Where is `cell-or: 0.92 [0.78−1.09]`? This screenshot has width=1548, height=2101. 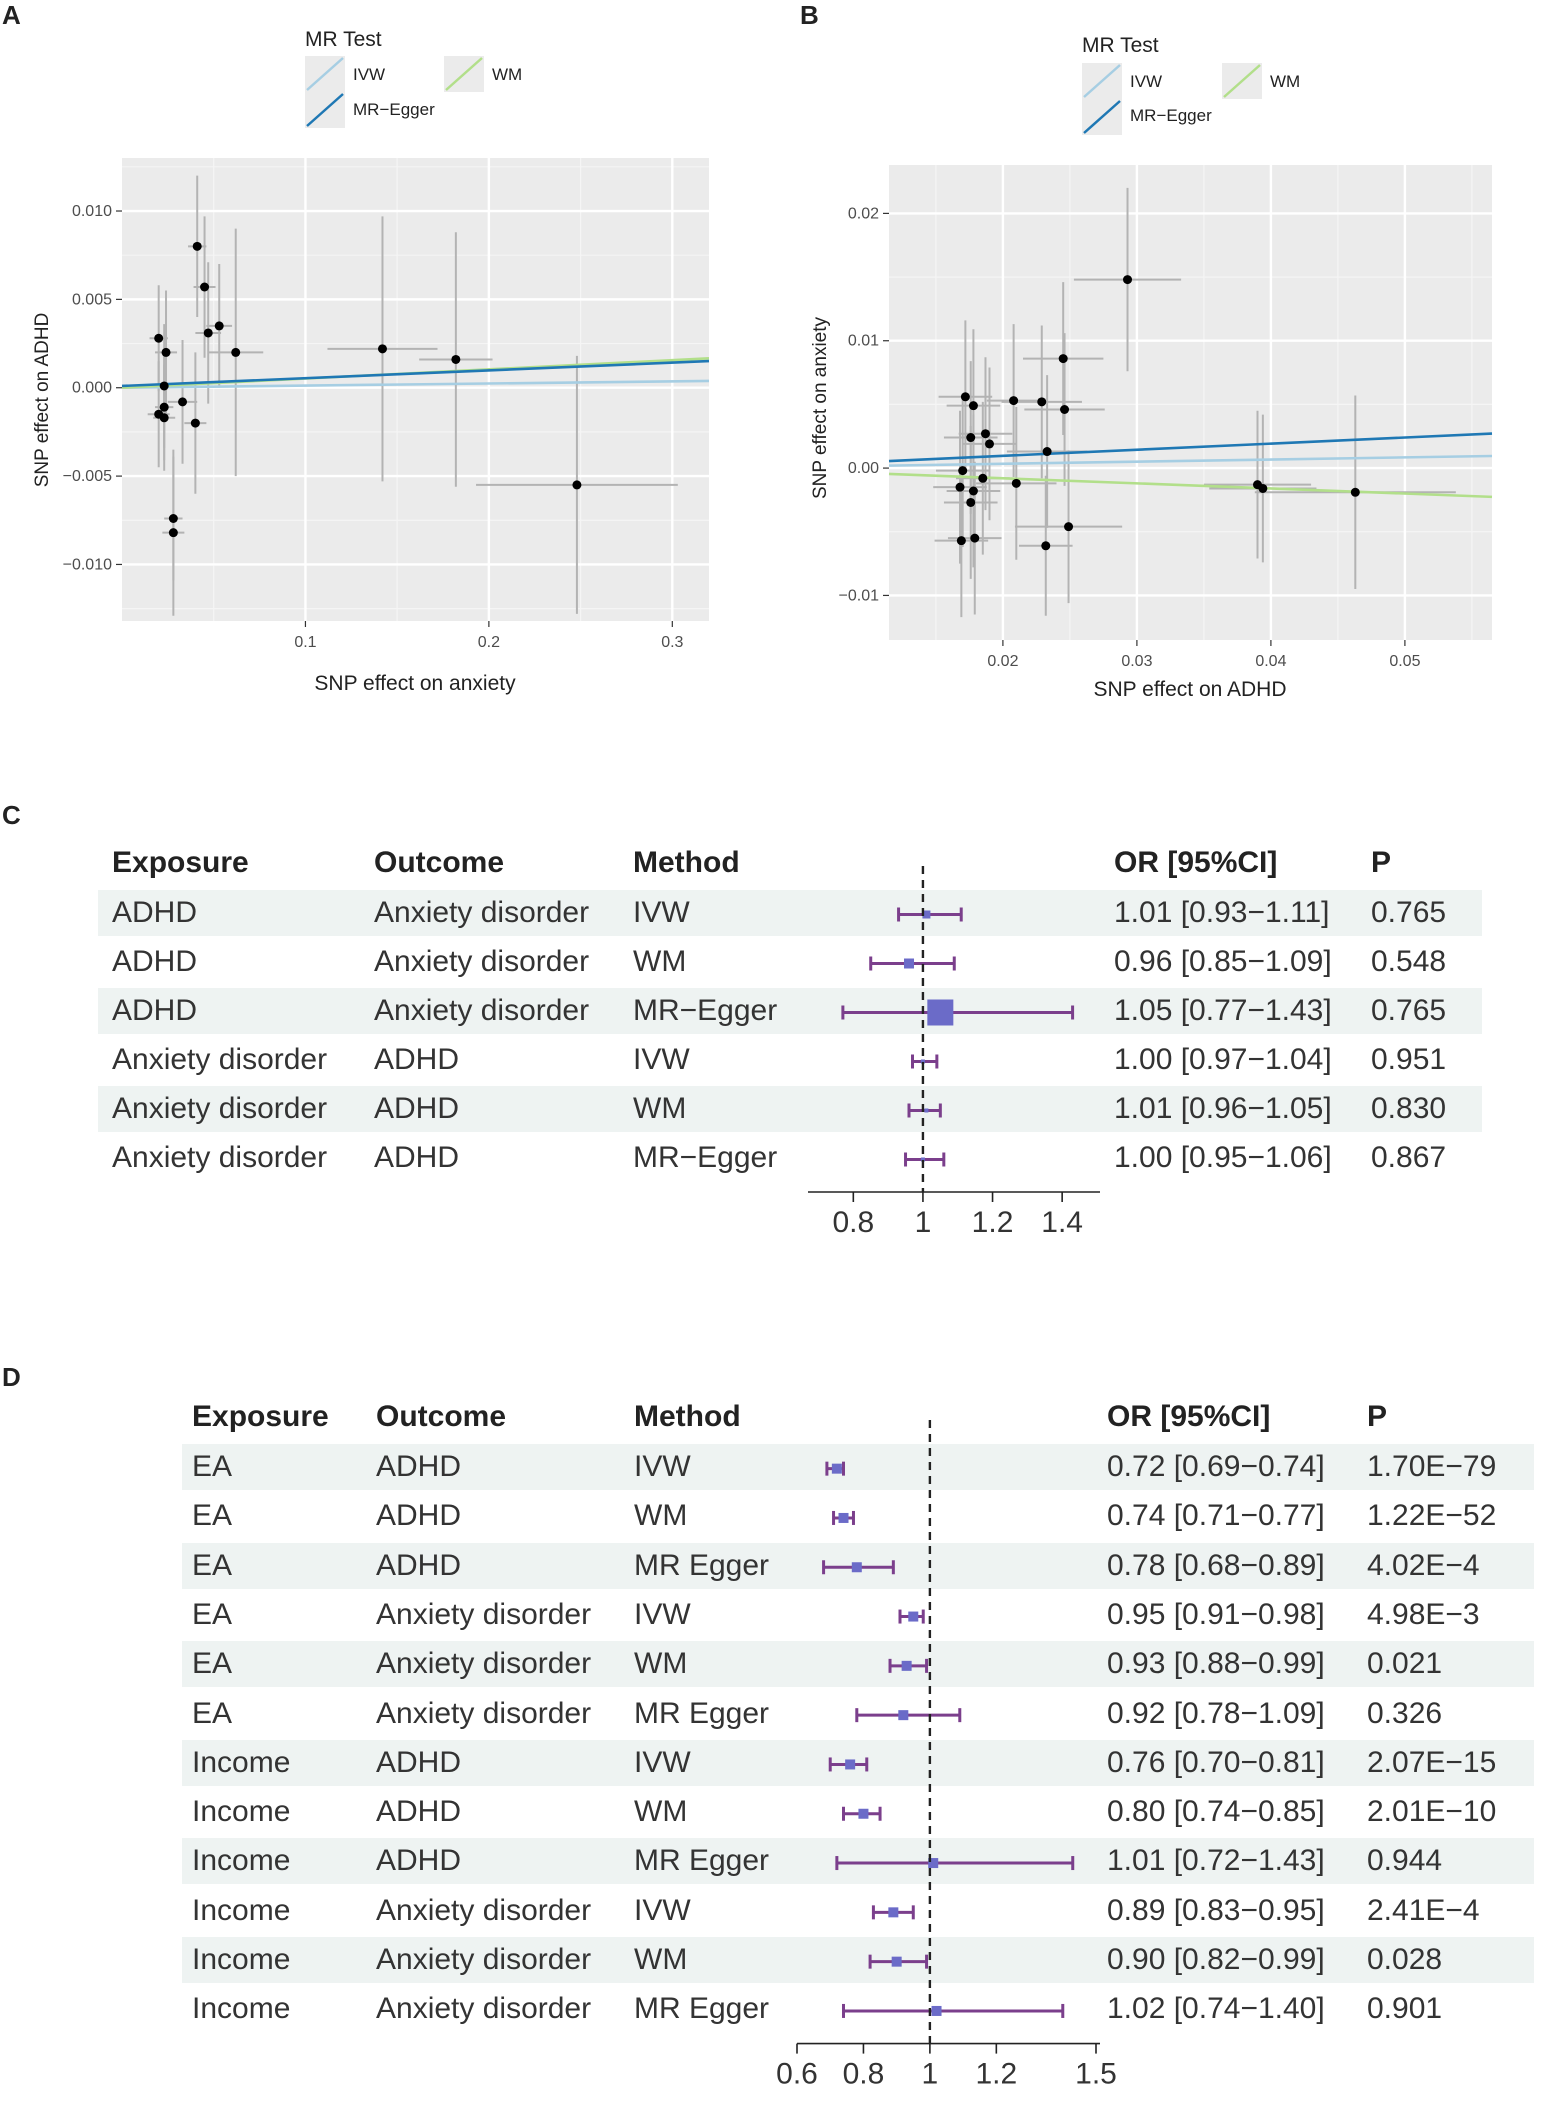 cell-or: 0.92 [0.78−1.09] is located at coordinates (1216, 1713).